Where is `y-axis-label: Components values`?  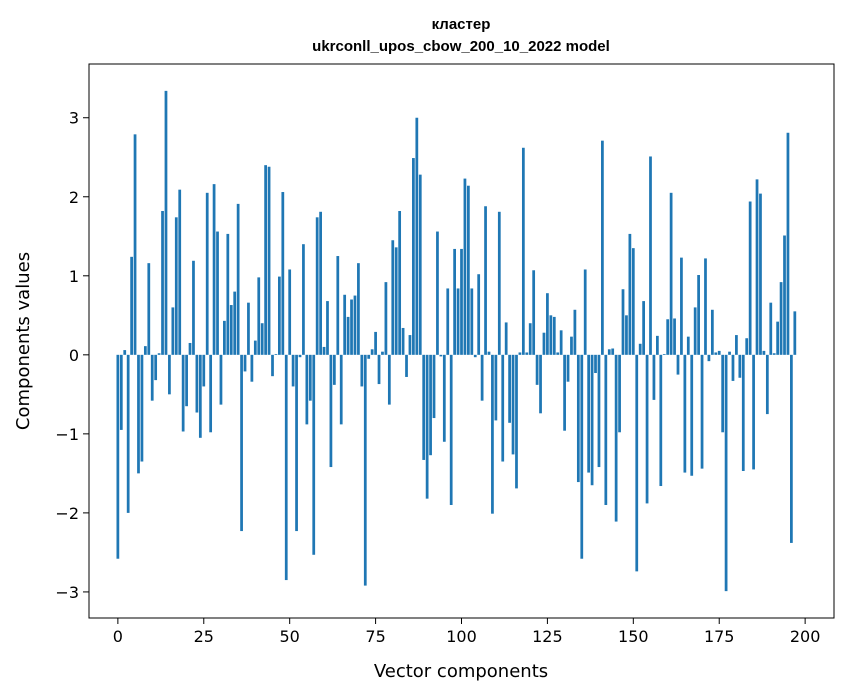 y-axis-label: Components values is located at coordinates (23, 341).